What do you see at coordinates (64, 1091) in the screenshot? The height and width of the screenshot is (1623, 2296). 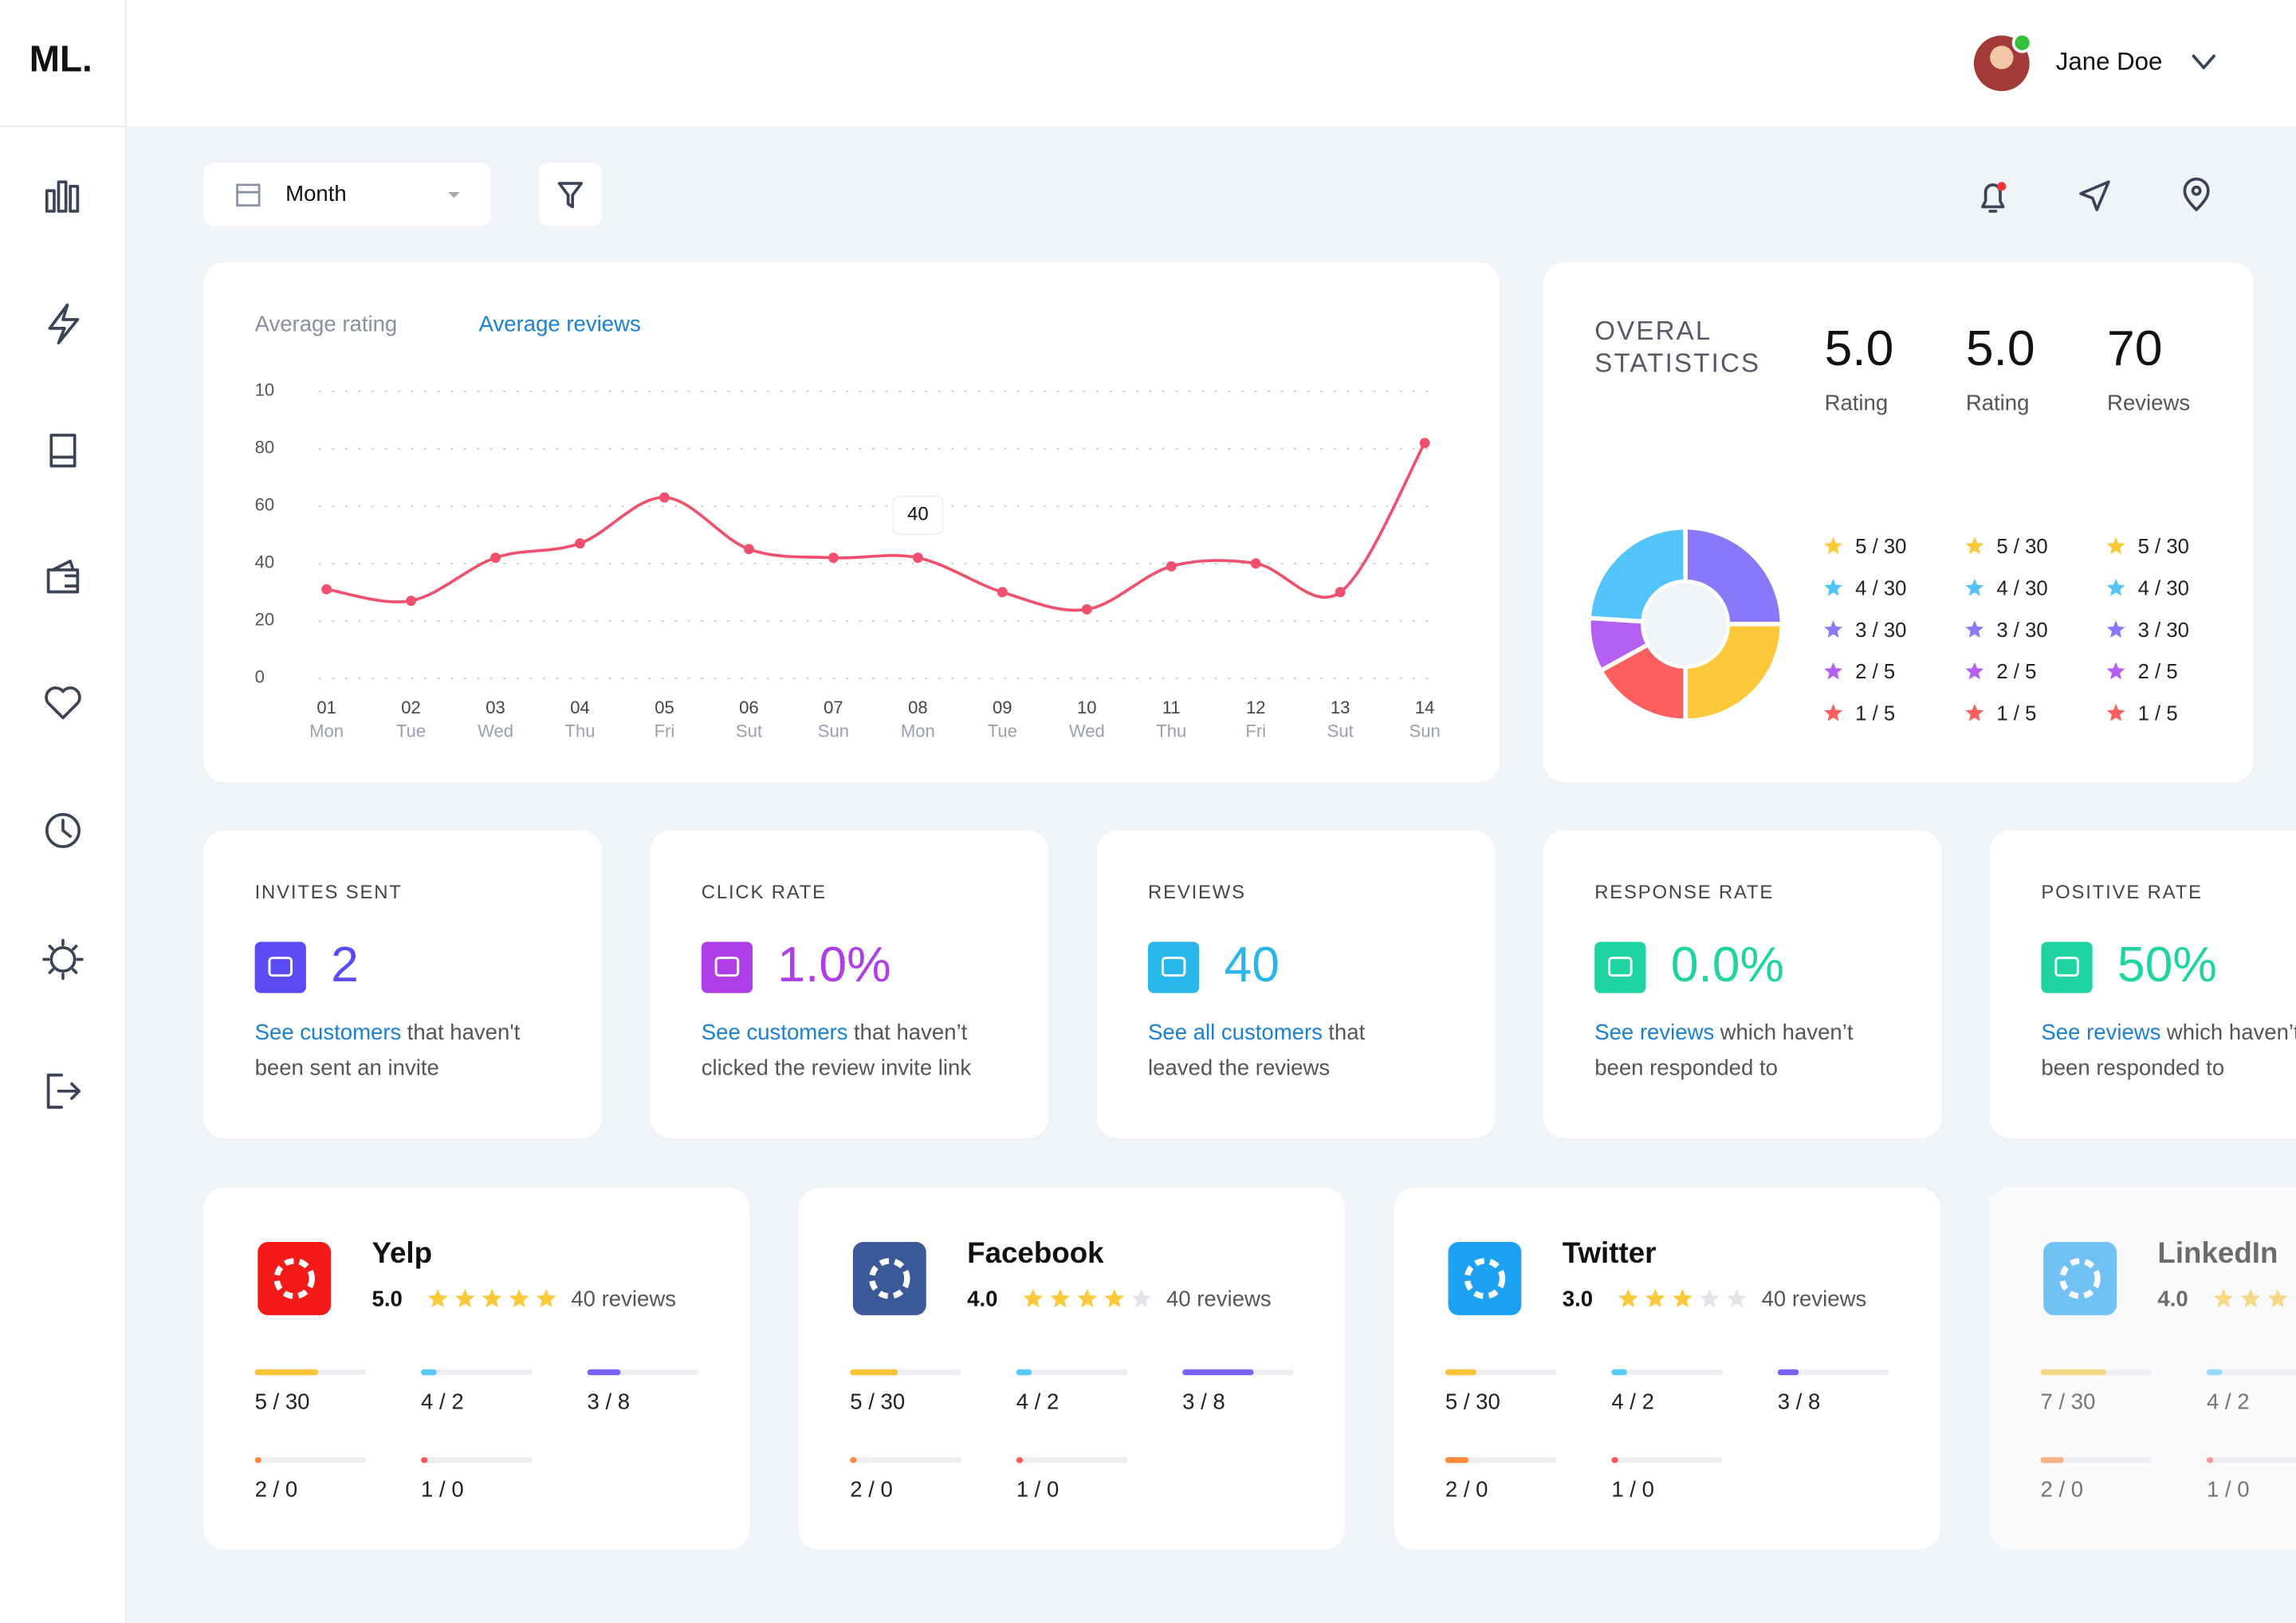 I see `nav-logout` at bounding box center [64, 1091].